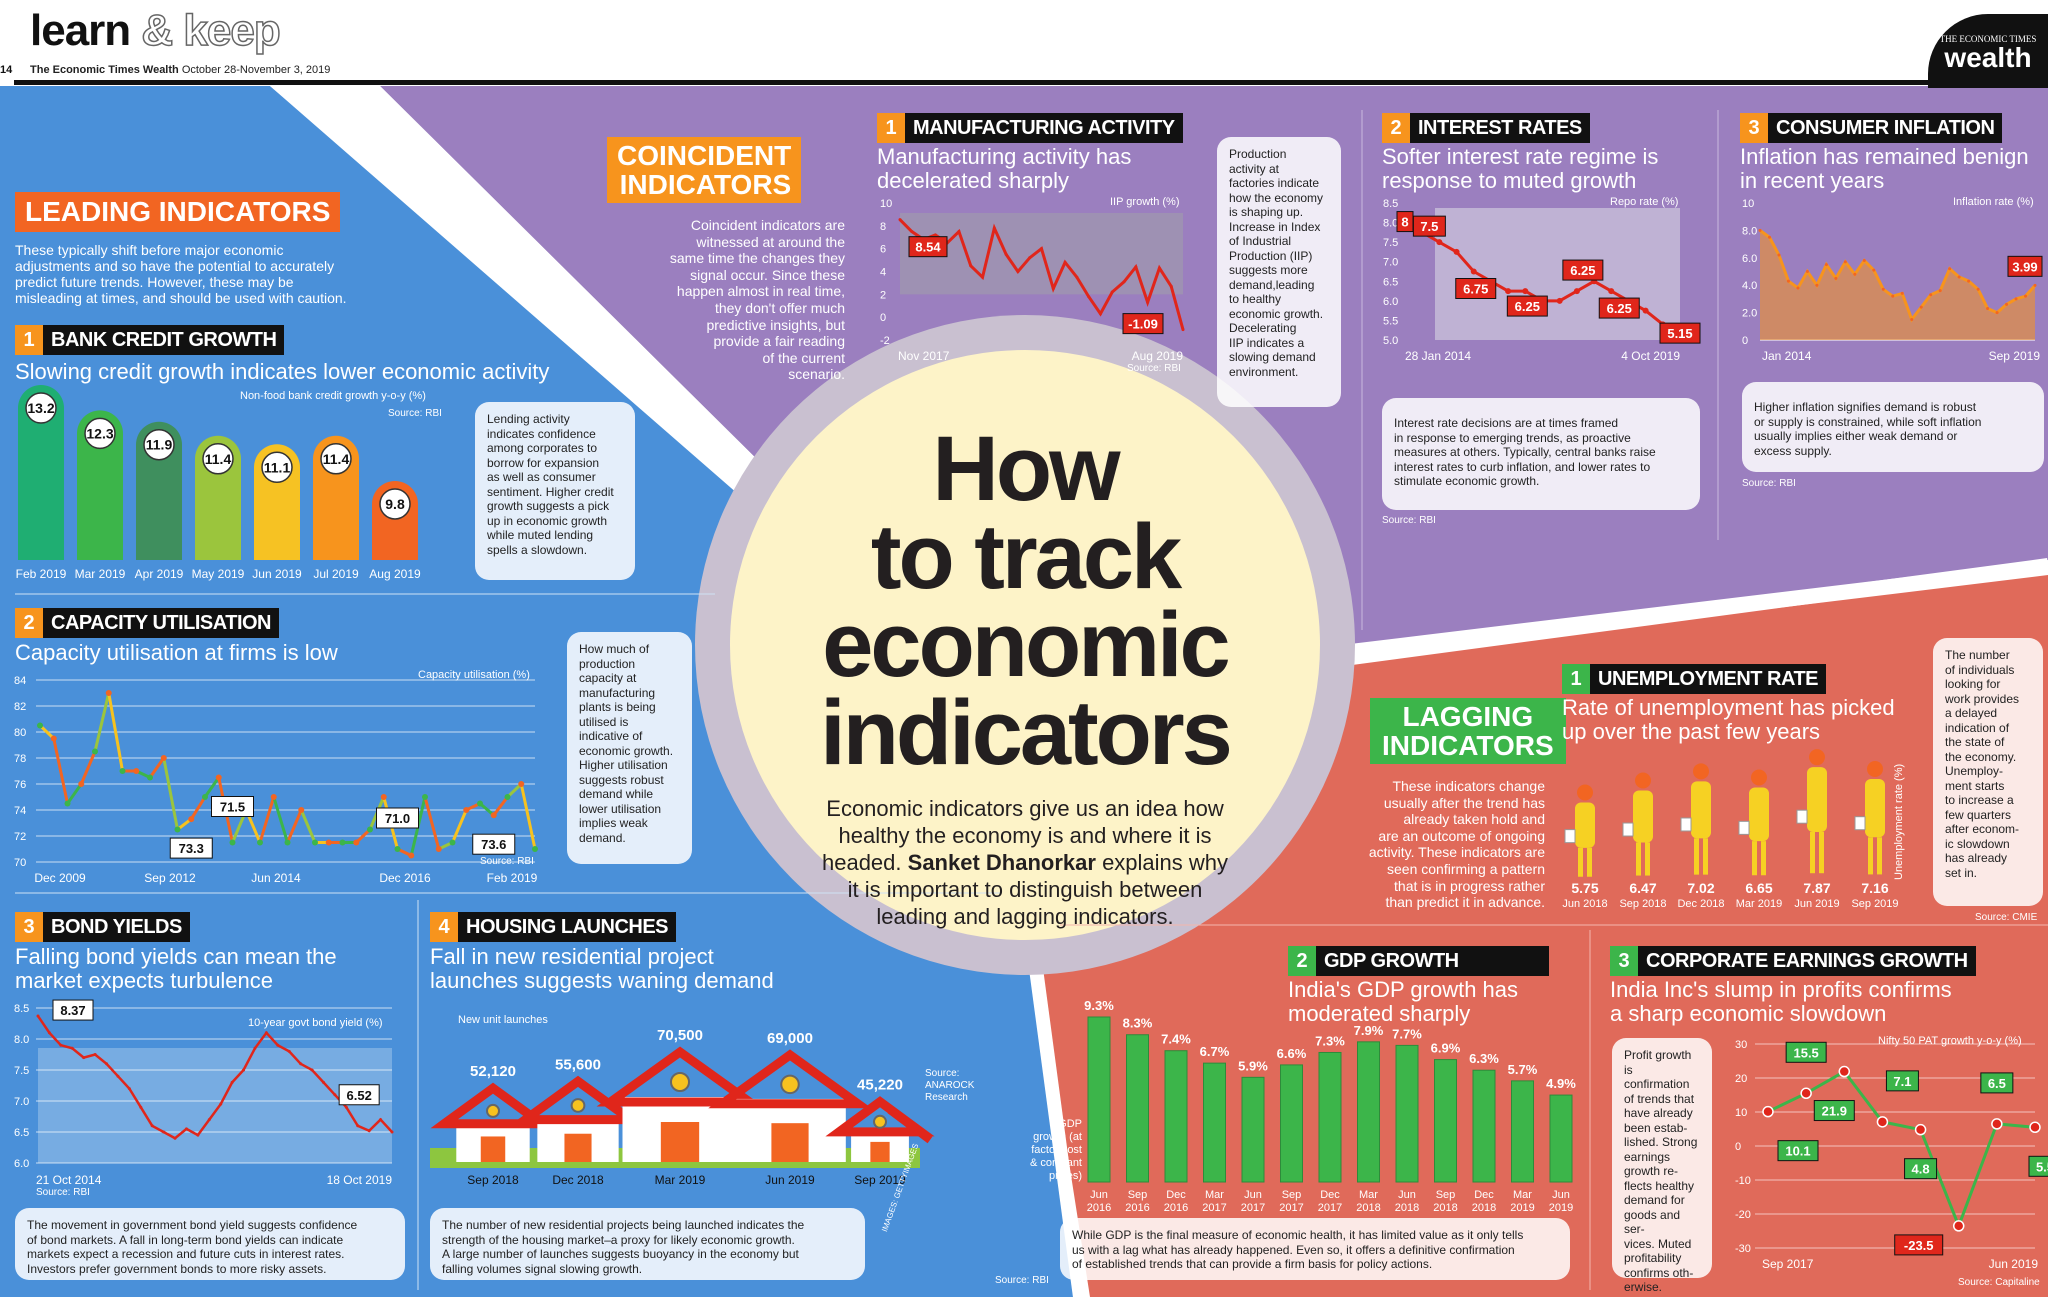 Image resolution: width=2048 pixels, height=1297 pixels. Describe the element at coordinates (1025, 889) in the screenshot. I see `lede-line-5: it is important to distinguish between` at that location.